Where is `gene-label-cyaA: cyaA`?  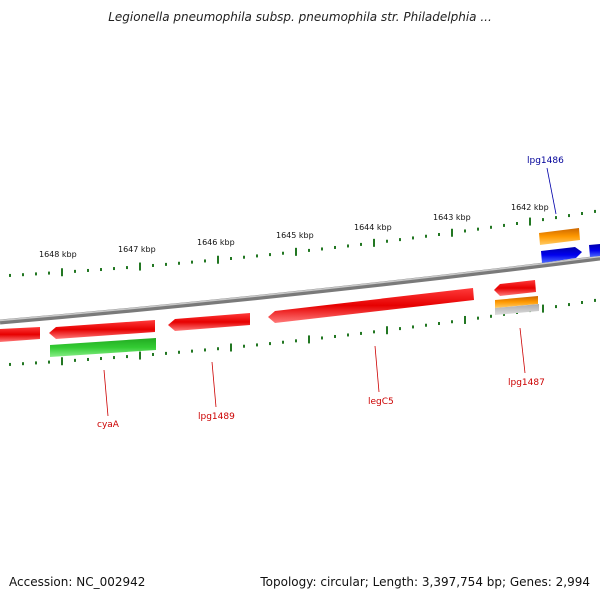 gene-label-cyaA: cyaA is located at coordinates (108, 425).